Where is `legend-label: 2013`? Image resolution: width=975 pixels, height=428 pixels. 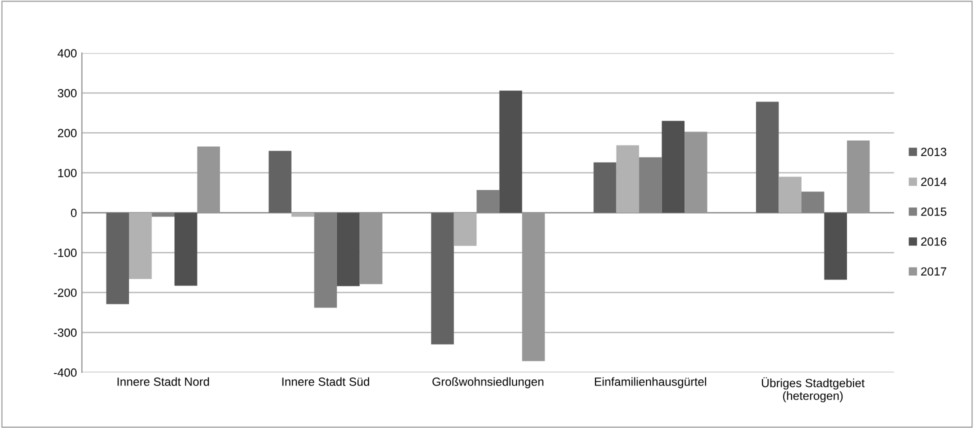 legend-label: 2013 is located at coordinates (933, 152).